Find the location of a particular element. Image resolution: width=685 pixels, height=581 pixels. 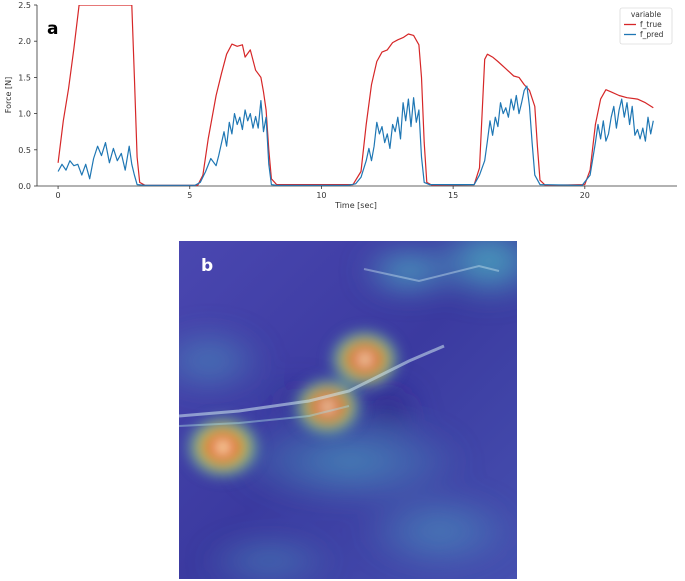

y-tick-label: 1.0 is located at coordinates (24, 114).